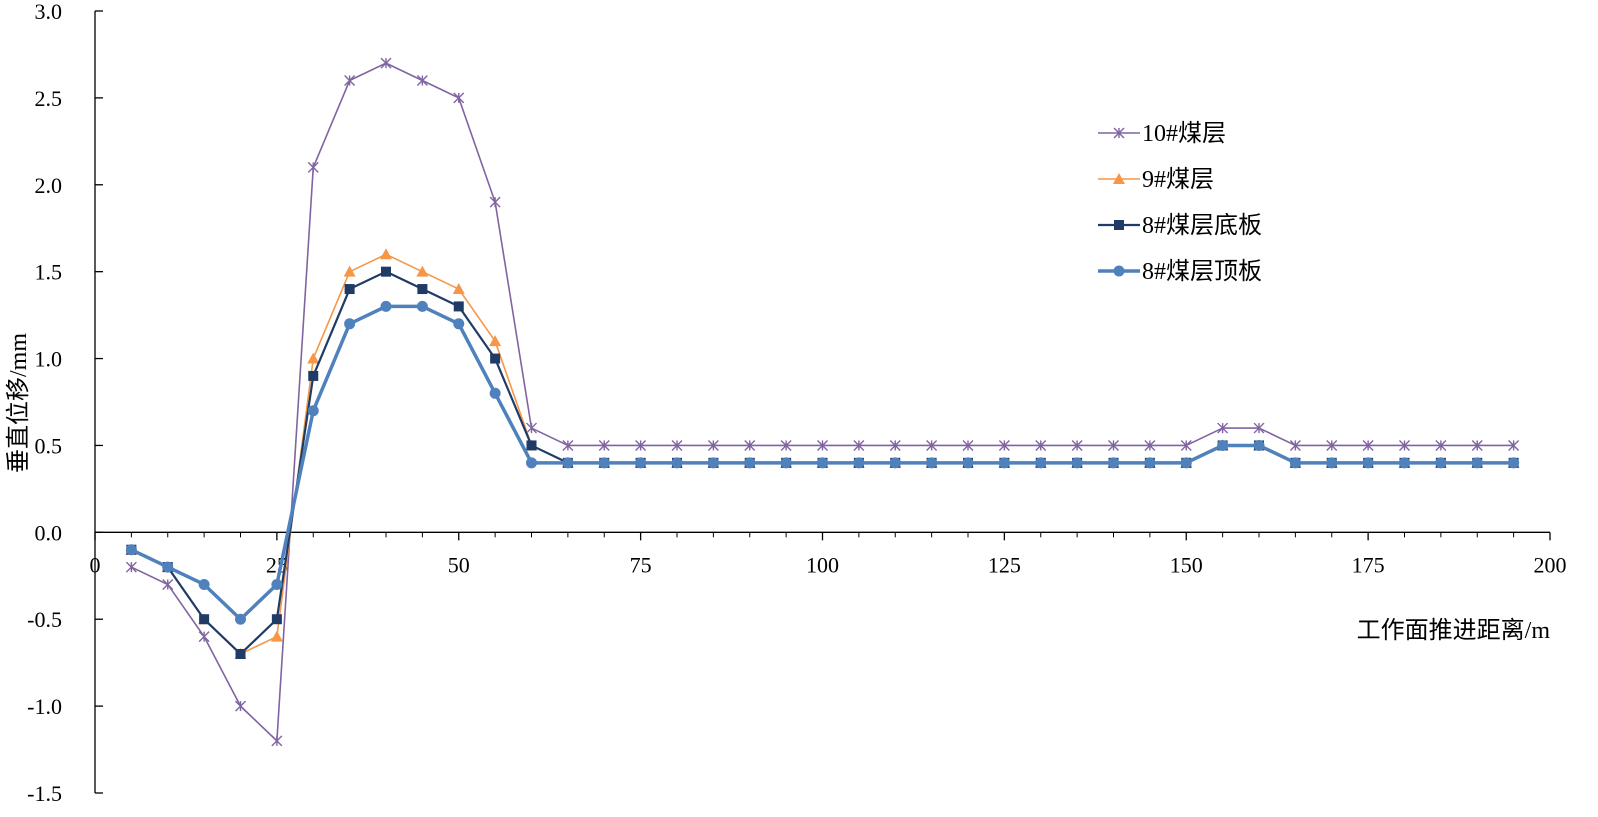  I want to click on y-tick-label: -1.0, so click(44, 706).